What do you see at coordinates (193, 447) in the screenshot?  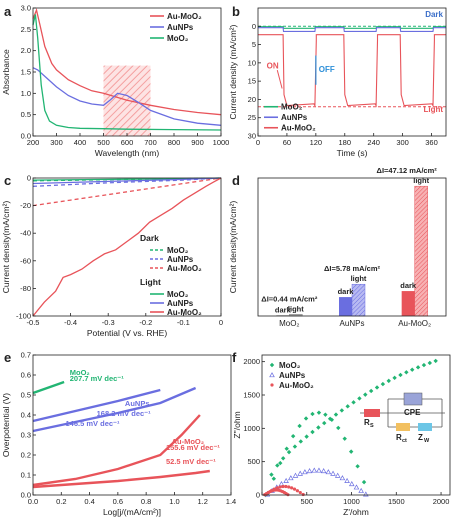 I see `slope-annotation: 155.6 mV dec⁻¹` at bounding box center [193, 447].